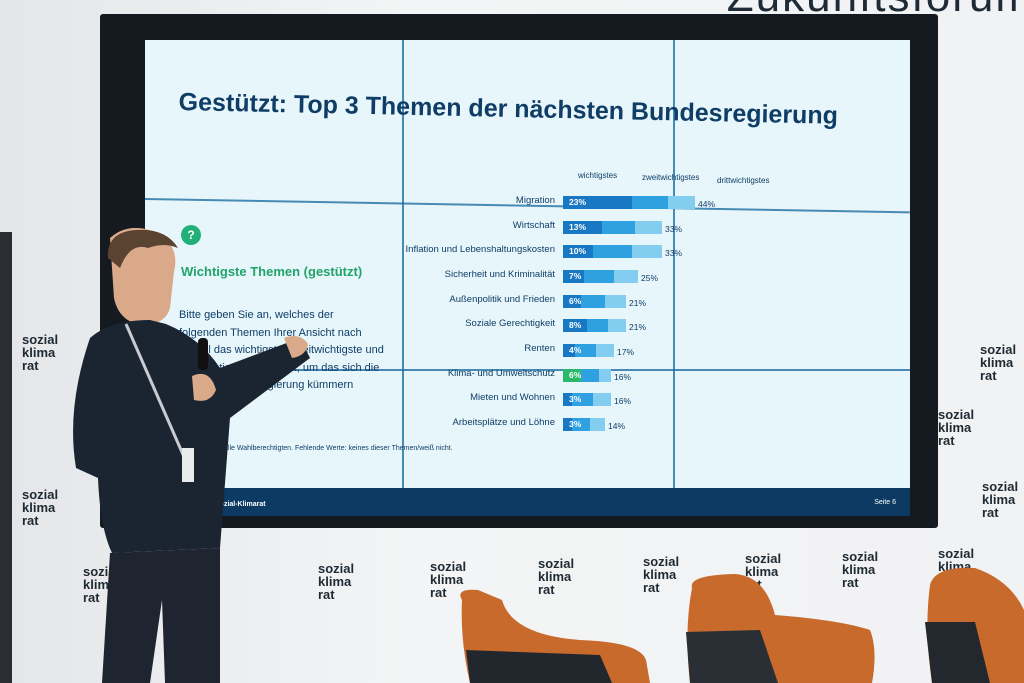 The width and height of the screenshot is (1024, 683). Describe the element at coordinates (626, 351) in the screenshot. I see `total-value-label: 17%` at that location.